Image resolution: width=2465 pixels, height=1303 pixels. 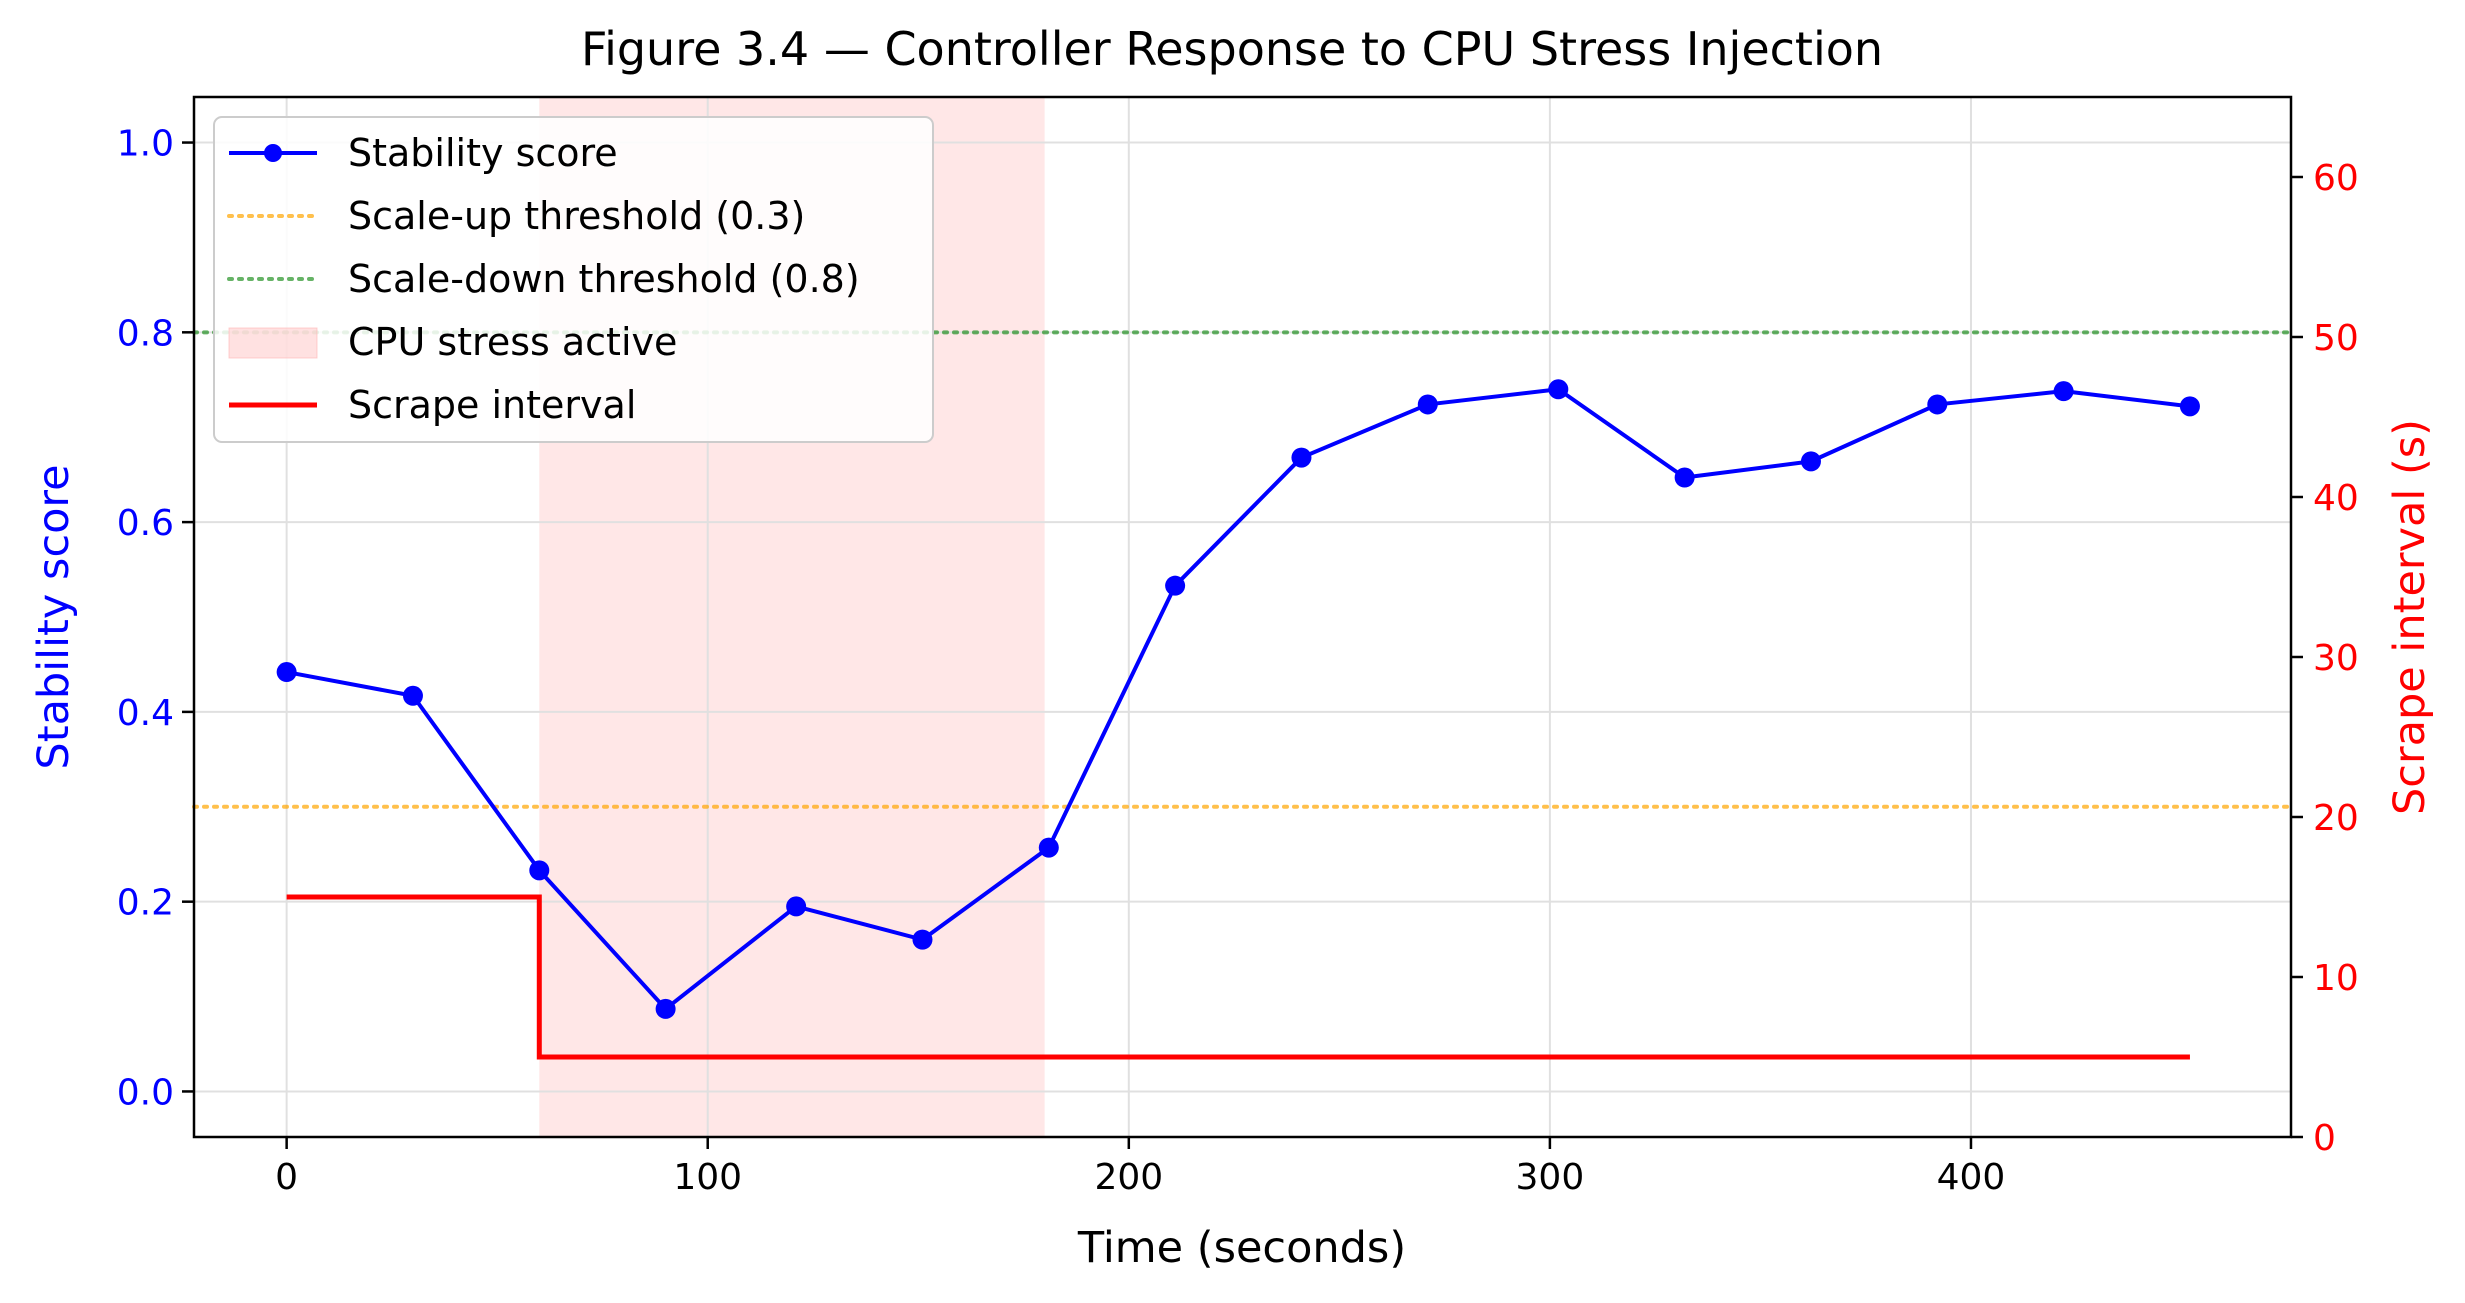 I want to click on x-axis-ticks: 0 100 200 300 400, so click(x=1140, y=1167).